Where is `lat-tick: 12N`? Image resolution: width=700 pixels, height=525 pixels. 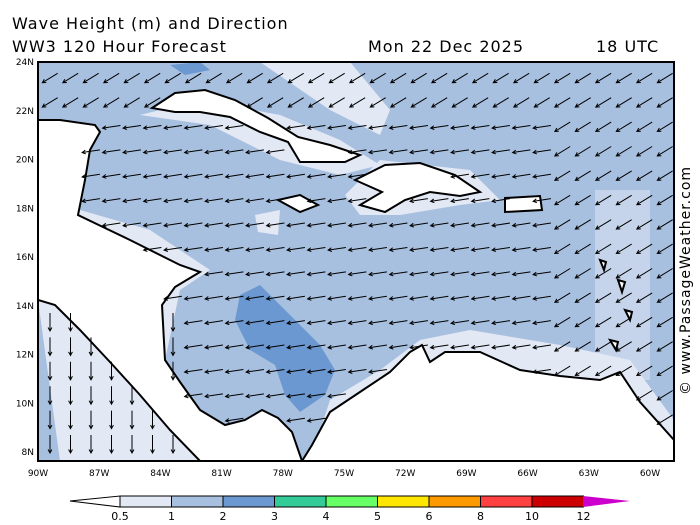
lat-tick: 12N is located at coordinates (25, 356).